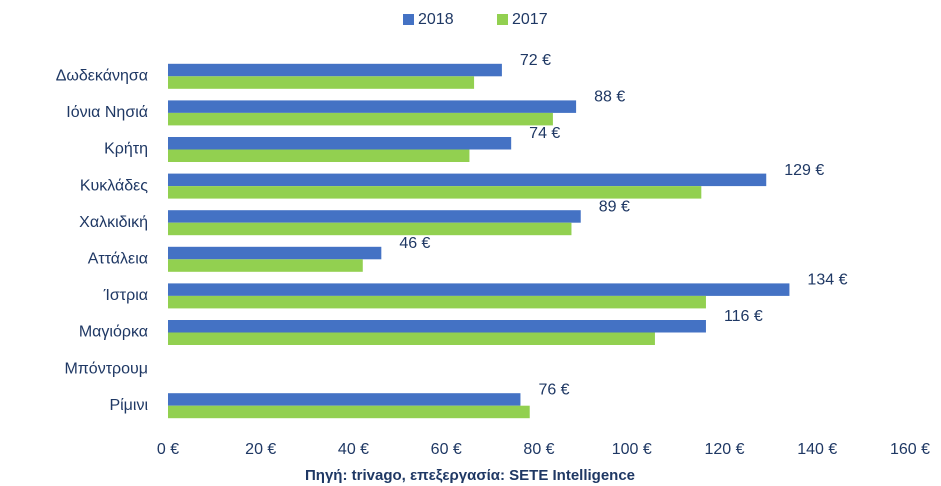  Describe the element at coordinates (260, 449) in the screenshot. I see `x-tick-label: 20 €` at that location.